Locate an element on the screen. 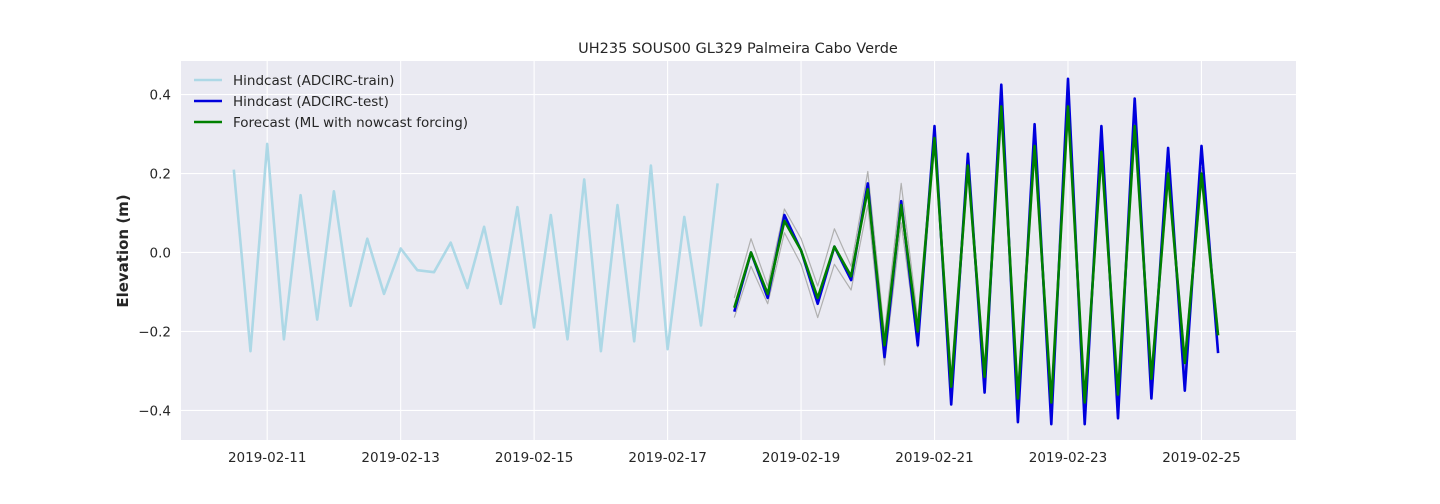 This screenshot has height=504, width=1440. legend-label-train: Hindcast (ADCIRC-train) is located at coordinates (313, 81).